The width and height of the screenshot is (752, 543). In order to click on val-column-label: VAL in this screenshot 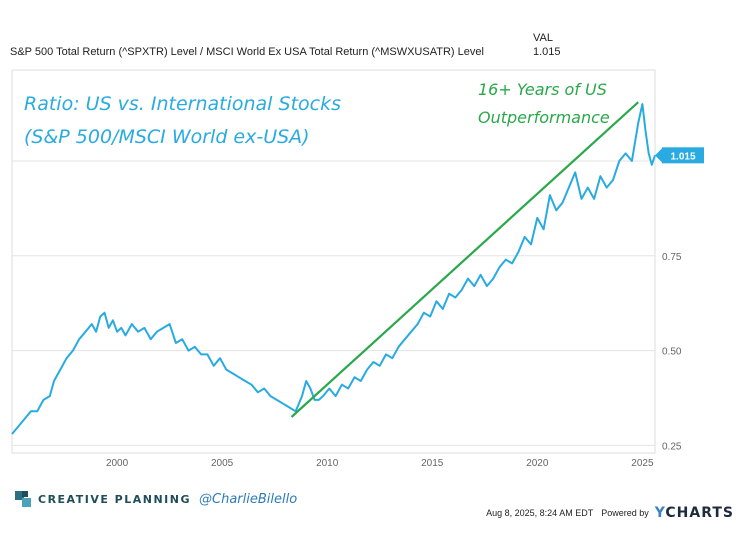, I will do `click(543, 38)`.